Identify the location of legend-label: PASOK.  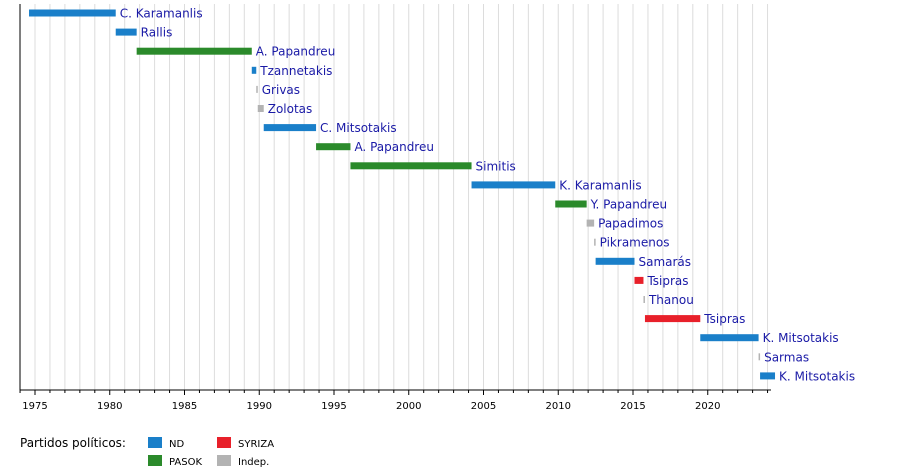
(185, 462).